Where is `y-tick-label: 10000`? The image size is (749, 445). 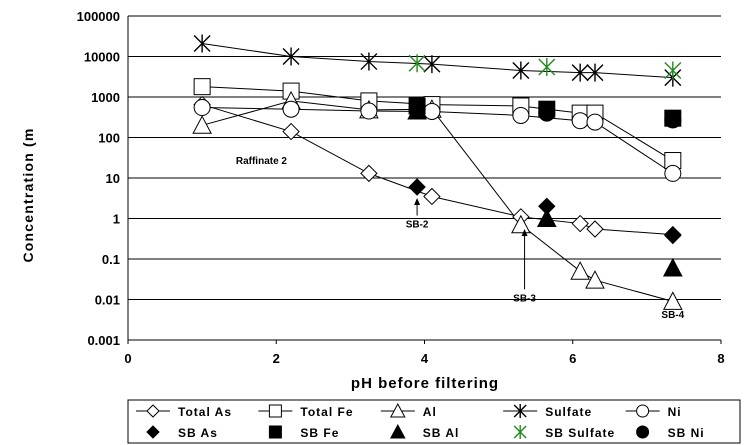
y-tick-label: 10000 is located at coordinates (102, 57).